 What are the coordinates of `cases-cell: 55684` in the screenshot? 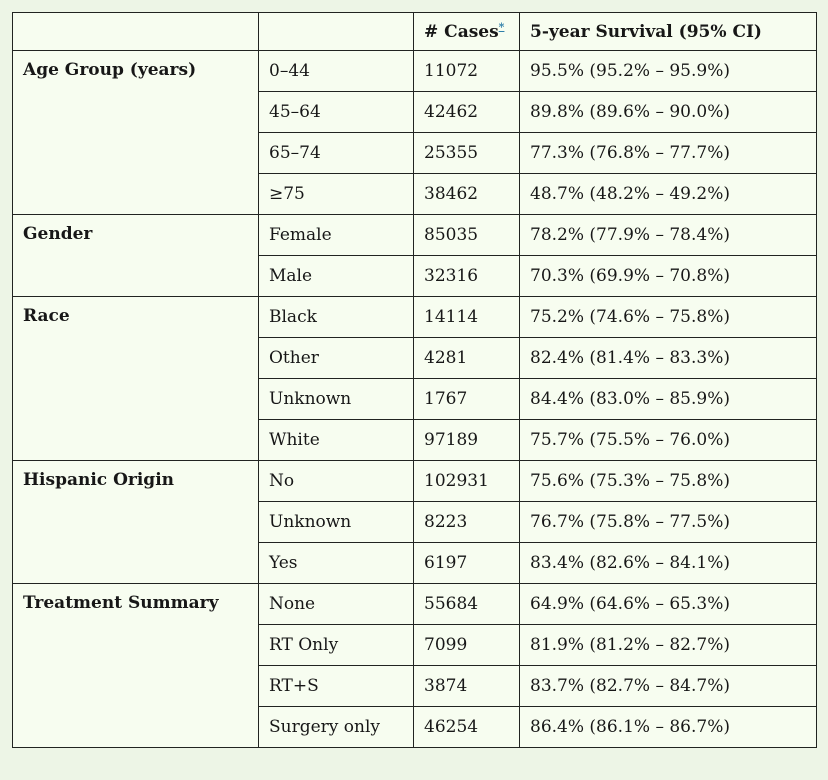 It's located at (466, 604).